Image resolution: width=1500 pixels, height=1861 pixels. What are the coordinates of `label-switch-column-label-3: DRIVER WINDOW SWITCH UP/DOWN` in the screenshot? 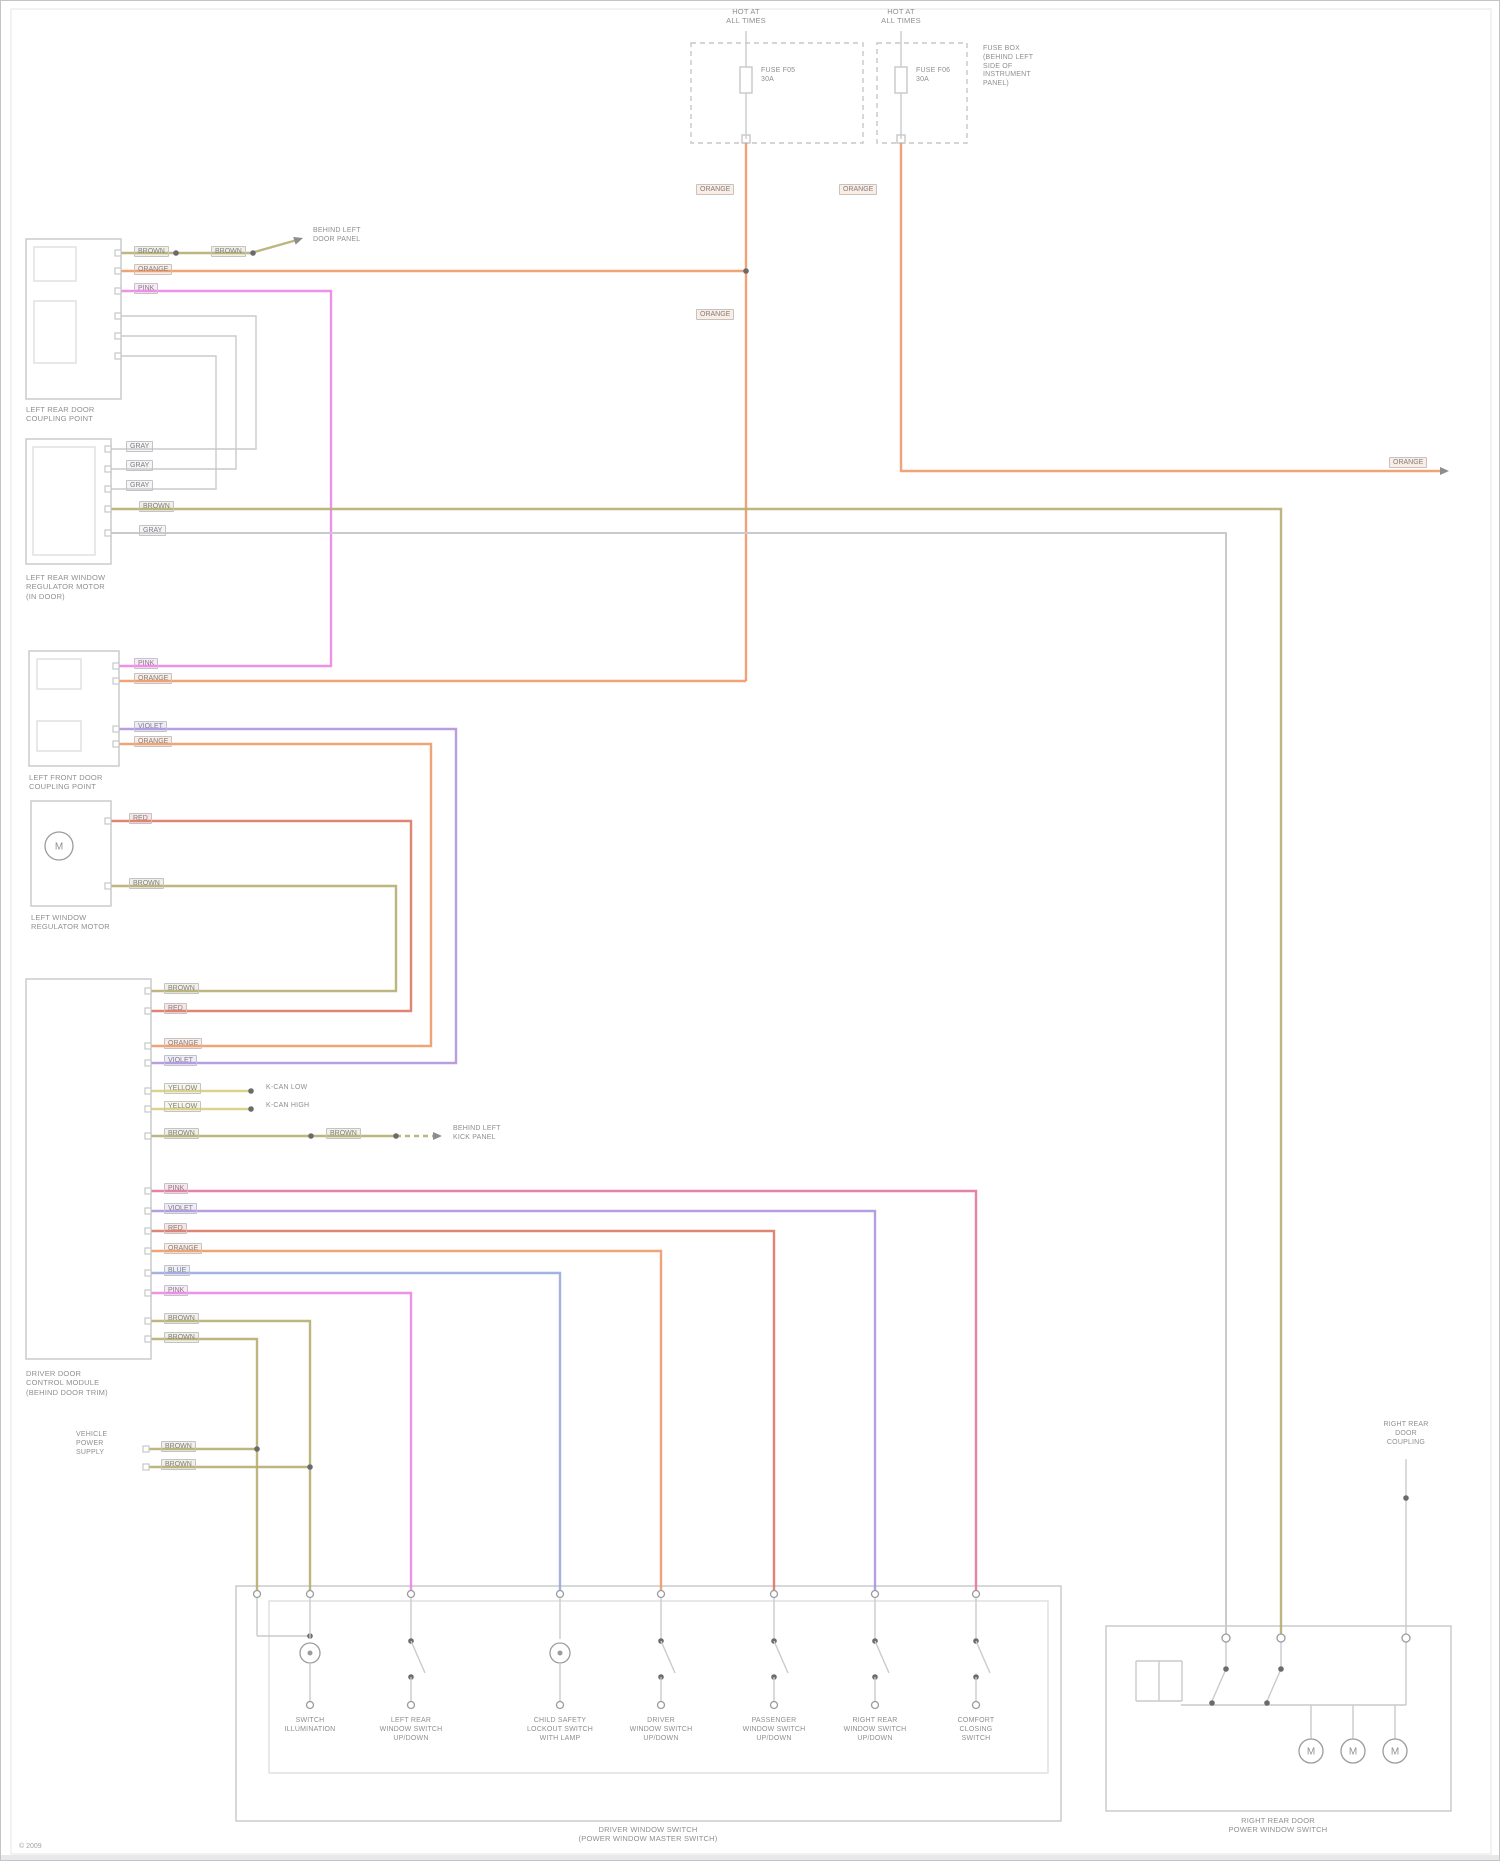 It's located at (661, 1729).